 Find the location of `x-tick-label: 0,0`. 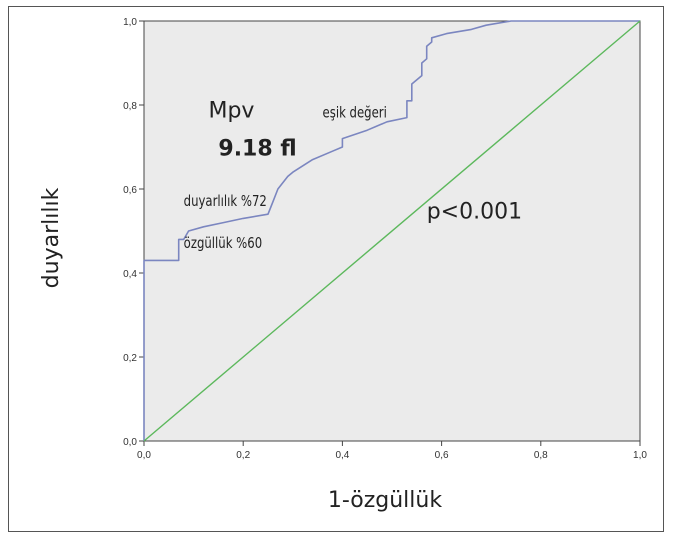

x-tick-label: 0,0 is located at coordinates (144, 455).